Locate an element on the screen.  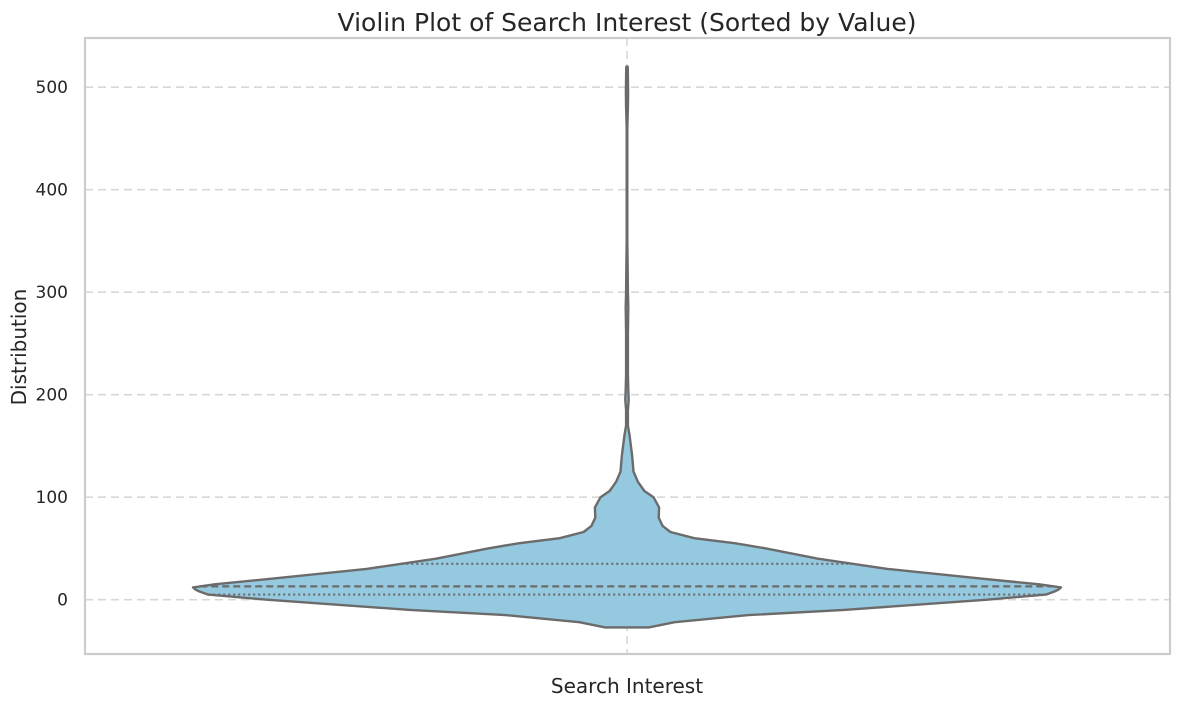
y-tick-label: 200 is located at coordinates (52, 396).